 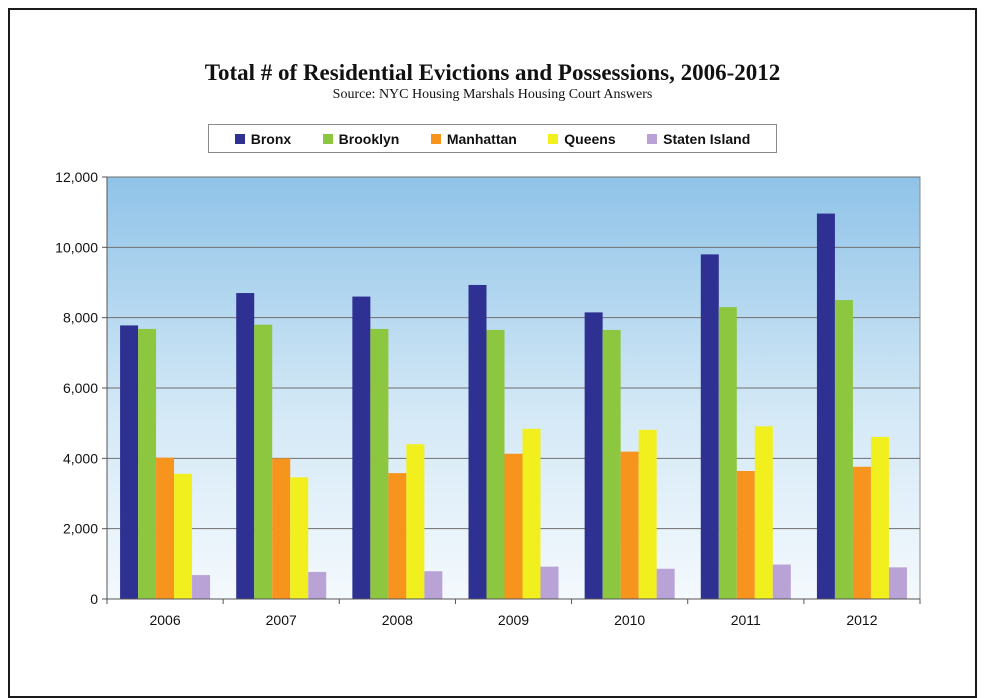 I want to click on legend-item-staten-island: Staten Island, so click(x=698, y=139).